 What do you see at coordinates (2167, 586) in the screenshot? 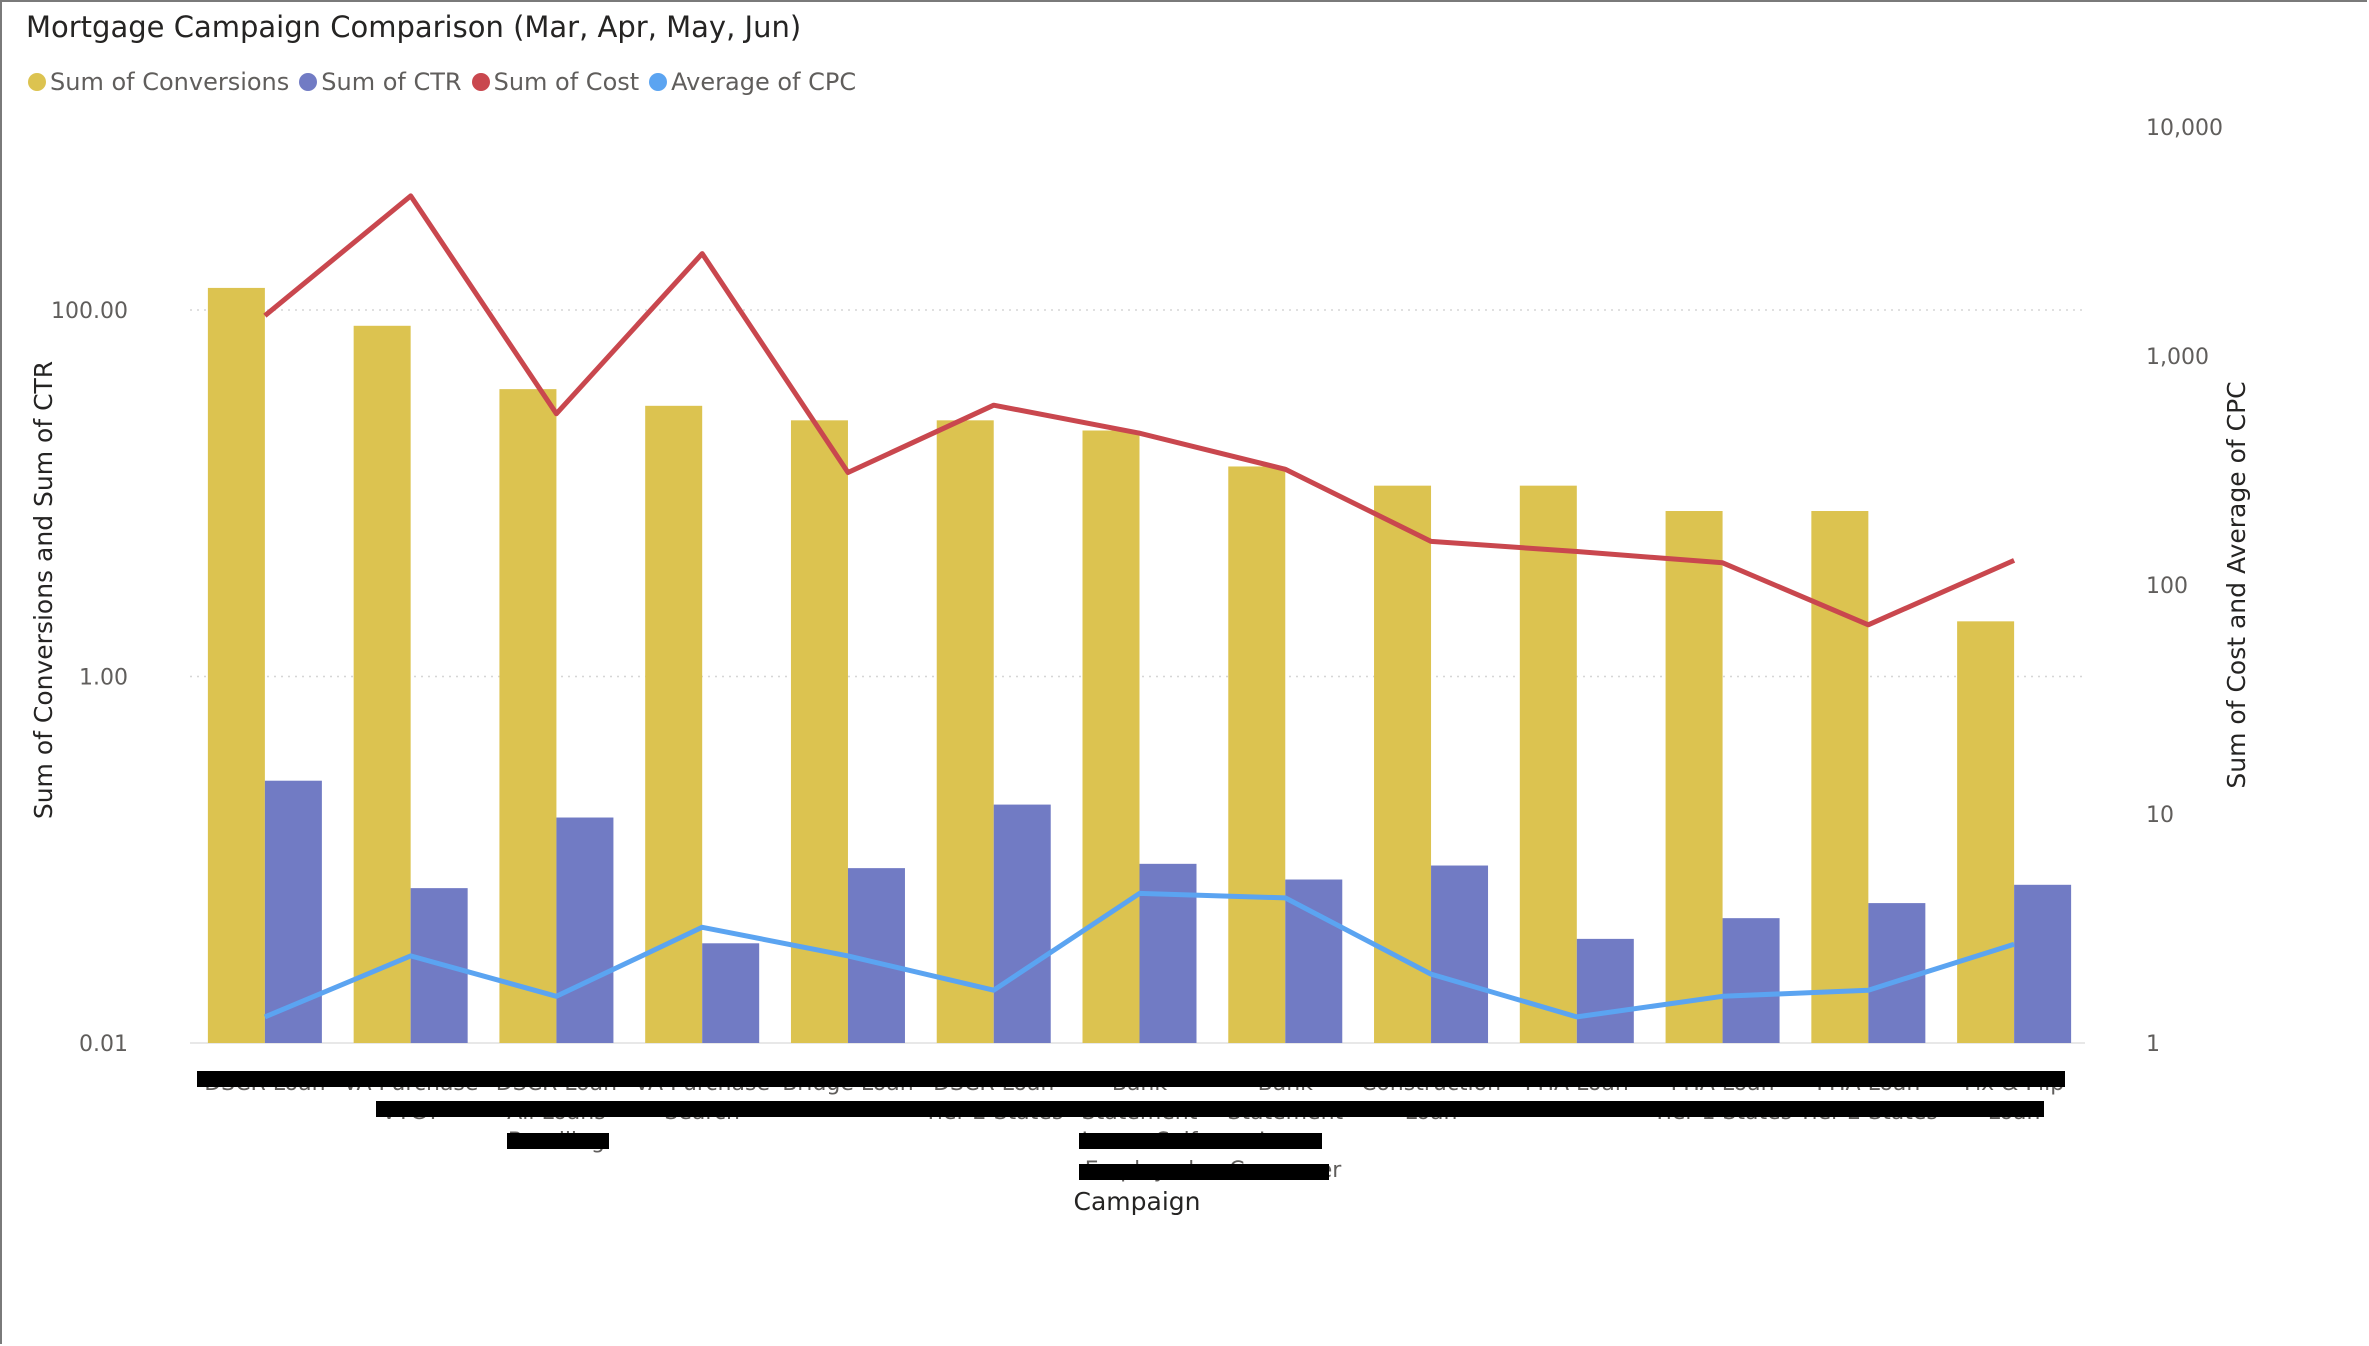
I see `y-right-tick-label: 100` at bounding box center [2167, 586].